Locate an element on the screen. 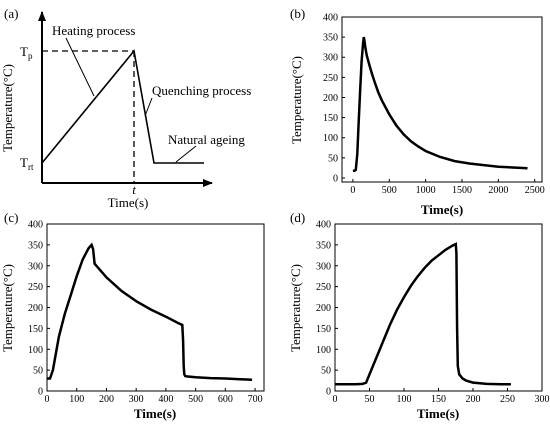 The height and width of the screenshot is (426, 550). series-line-d is located at coordinates (423, 314).